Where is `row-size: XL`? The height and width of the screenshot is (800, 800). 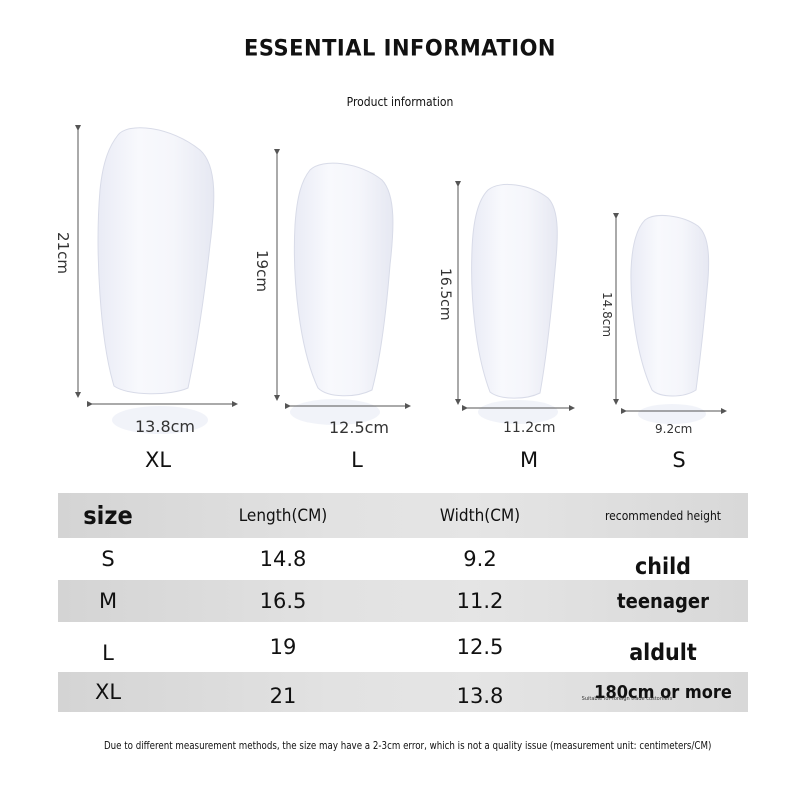 row-size: XL is located at coordinates (108, 692).